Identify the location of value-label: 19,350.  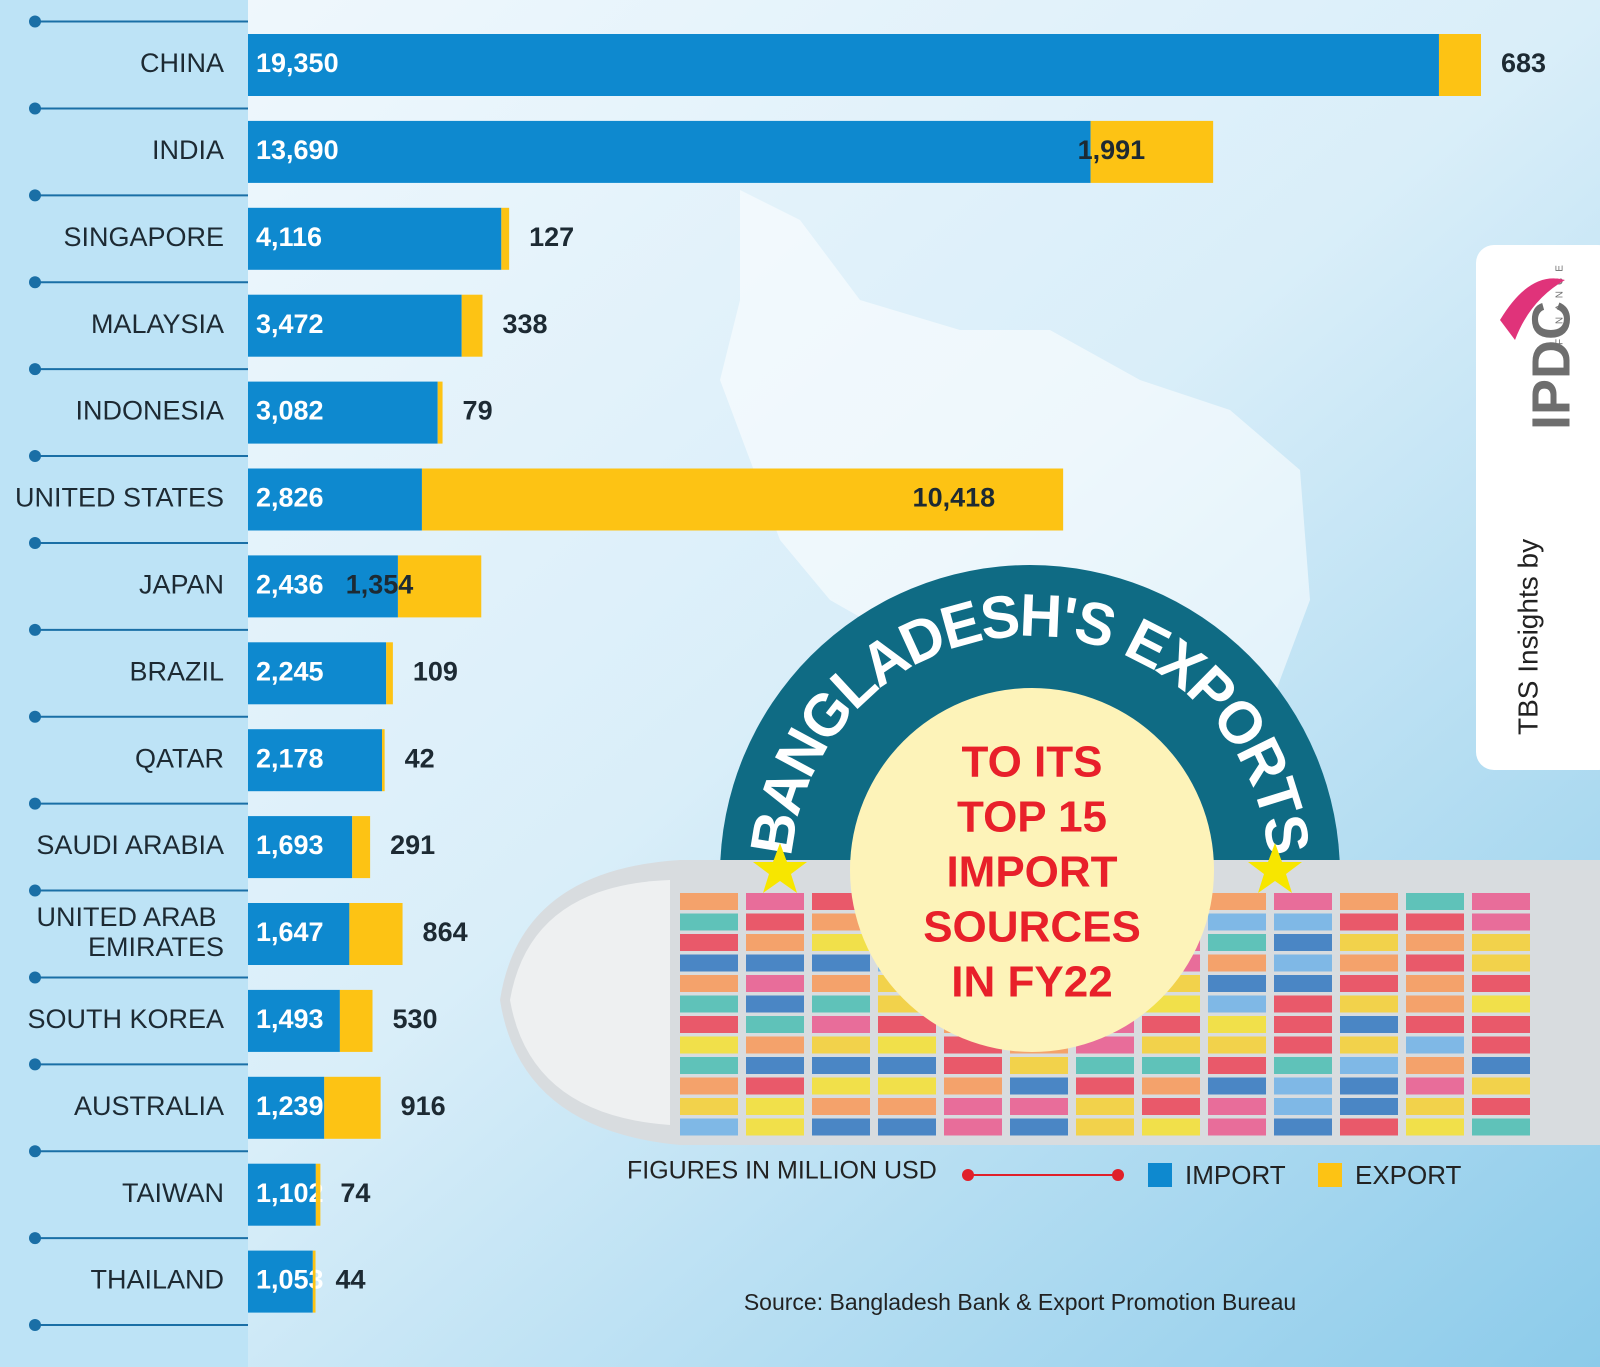
(297, 63).